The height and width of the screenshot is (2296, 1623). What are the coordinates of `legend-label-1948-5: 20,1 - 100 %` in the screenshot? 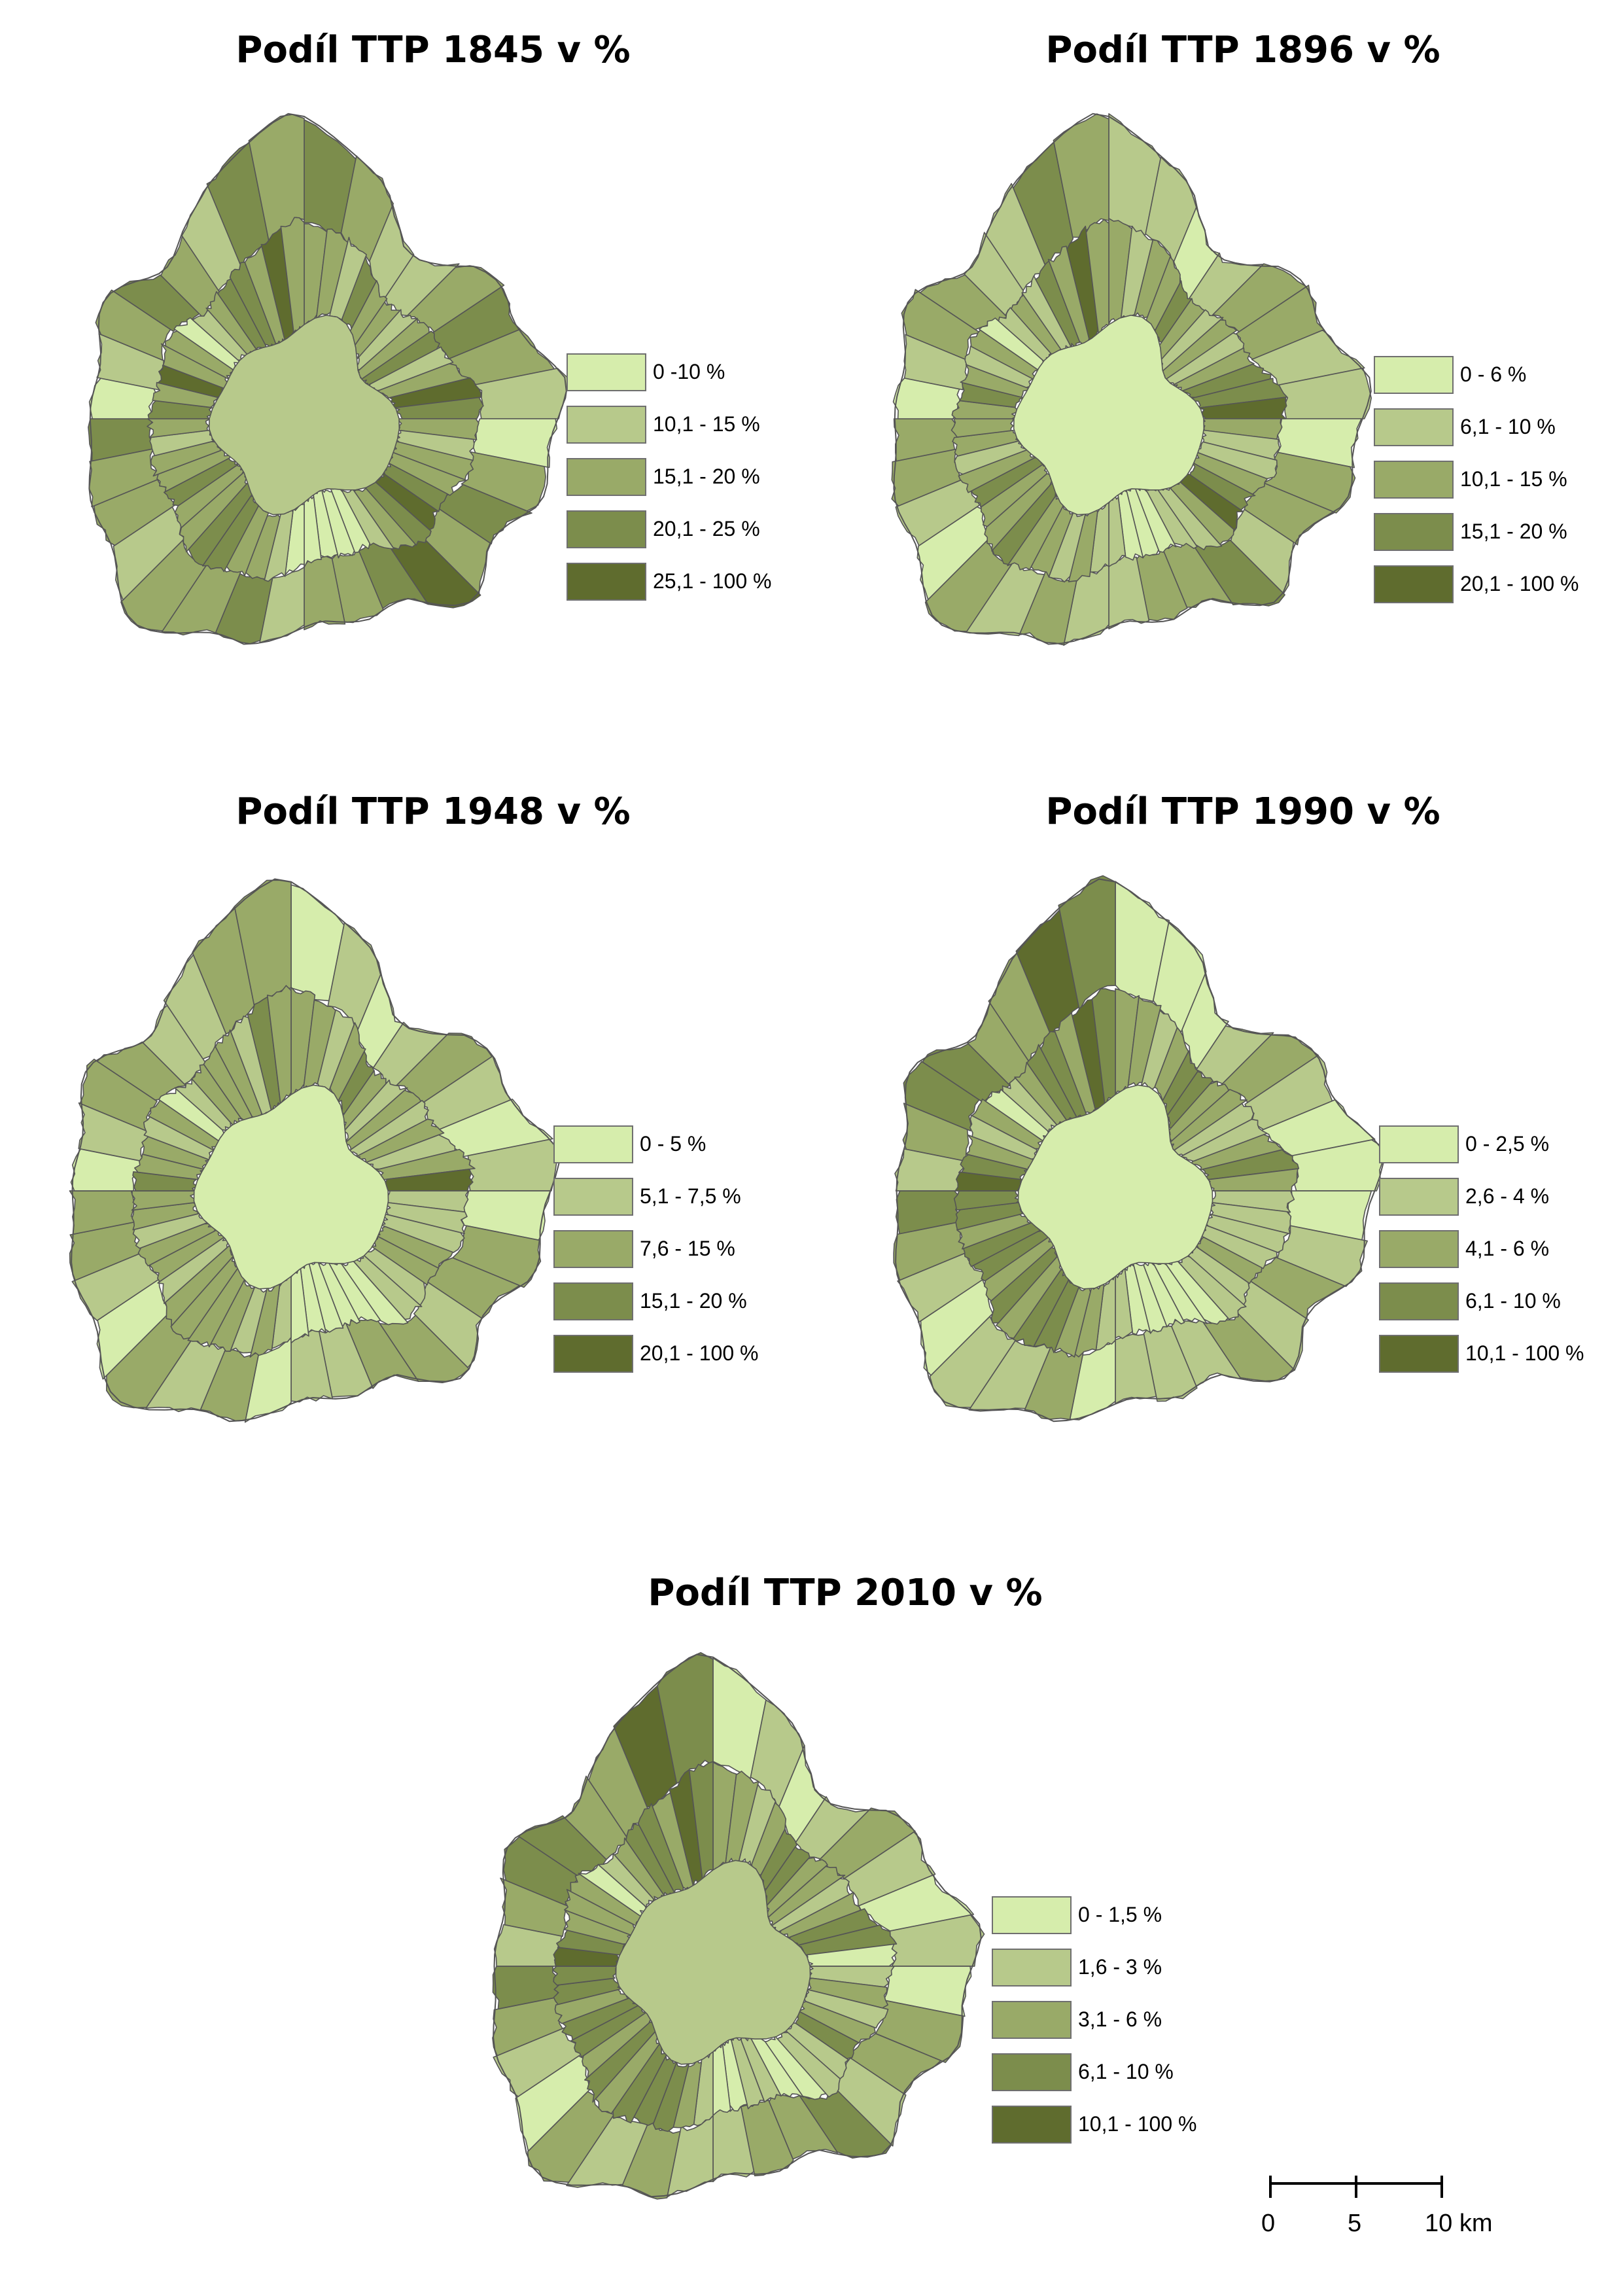 It's located at (700, 1353).